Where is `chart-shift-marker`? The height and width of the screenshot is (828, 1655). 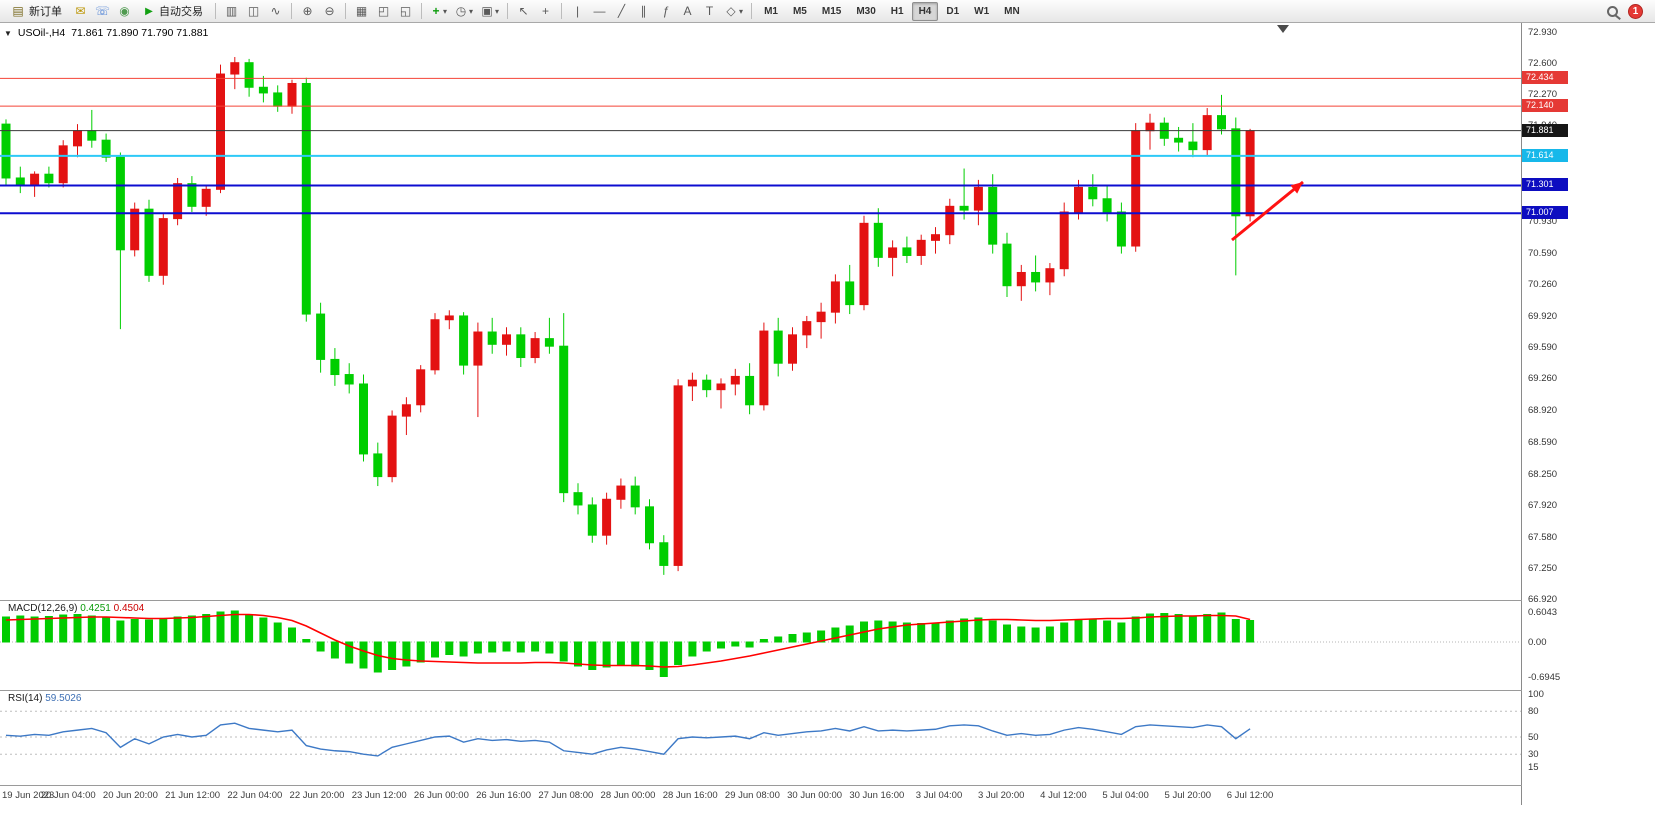 chart-shift-marker is located at coordinates (1283, 29).